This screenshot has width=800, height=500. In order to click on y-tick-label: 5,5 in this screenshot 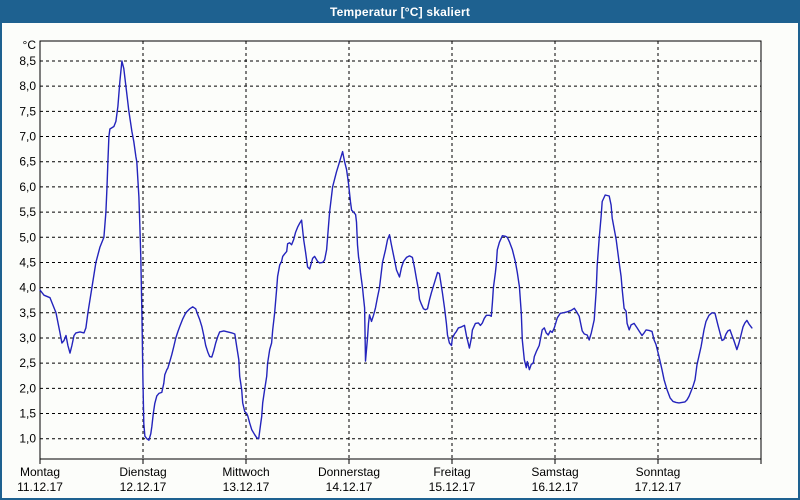, I will do `click(27, 212)`.